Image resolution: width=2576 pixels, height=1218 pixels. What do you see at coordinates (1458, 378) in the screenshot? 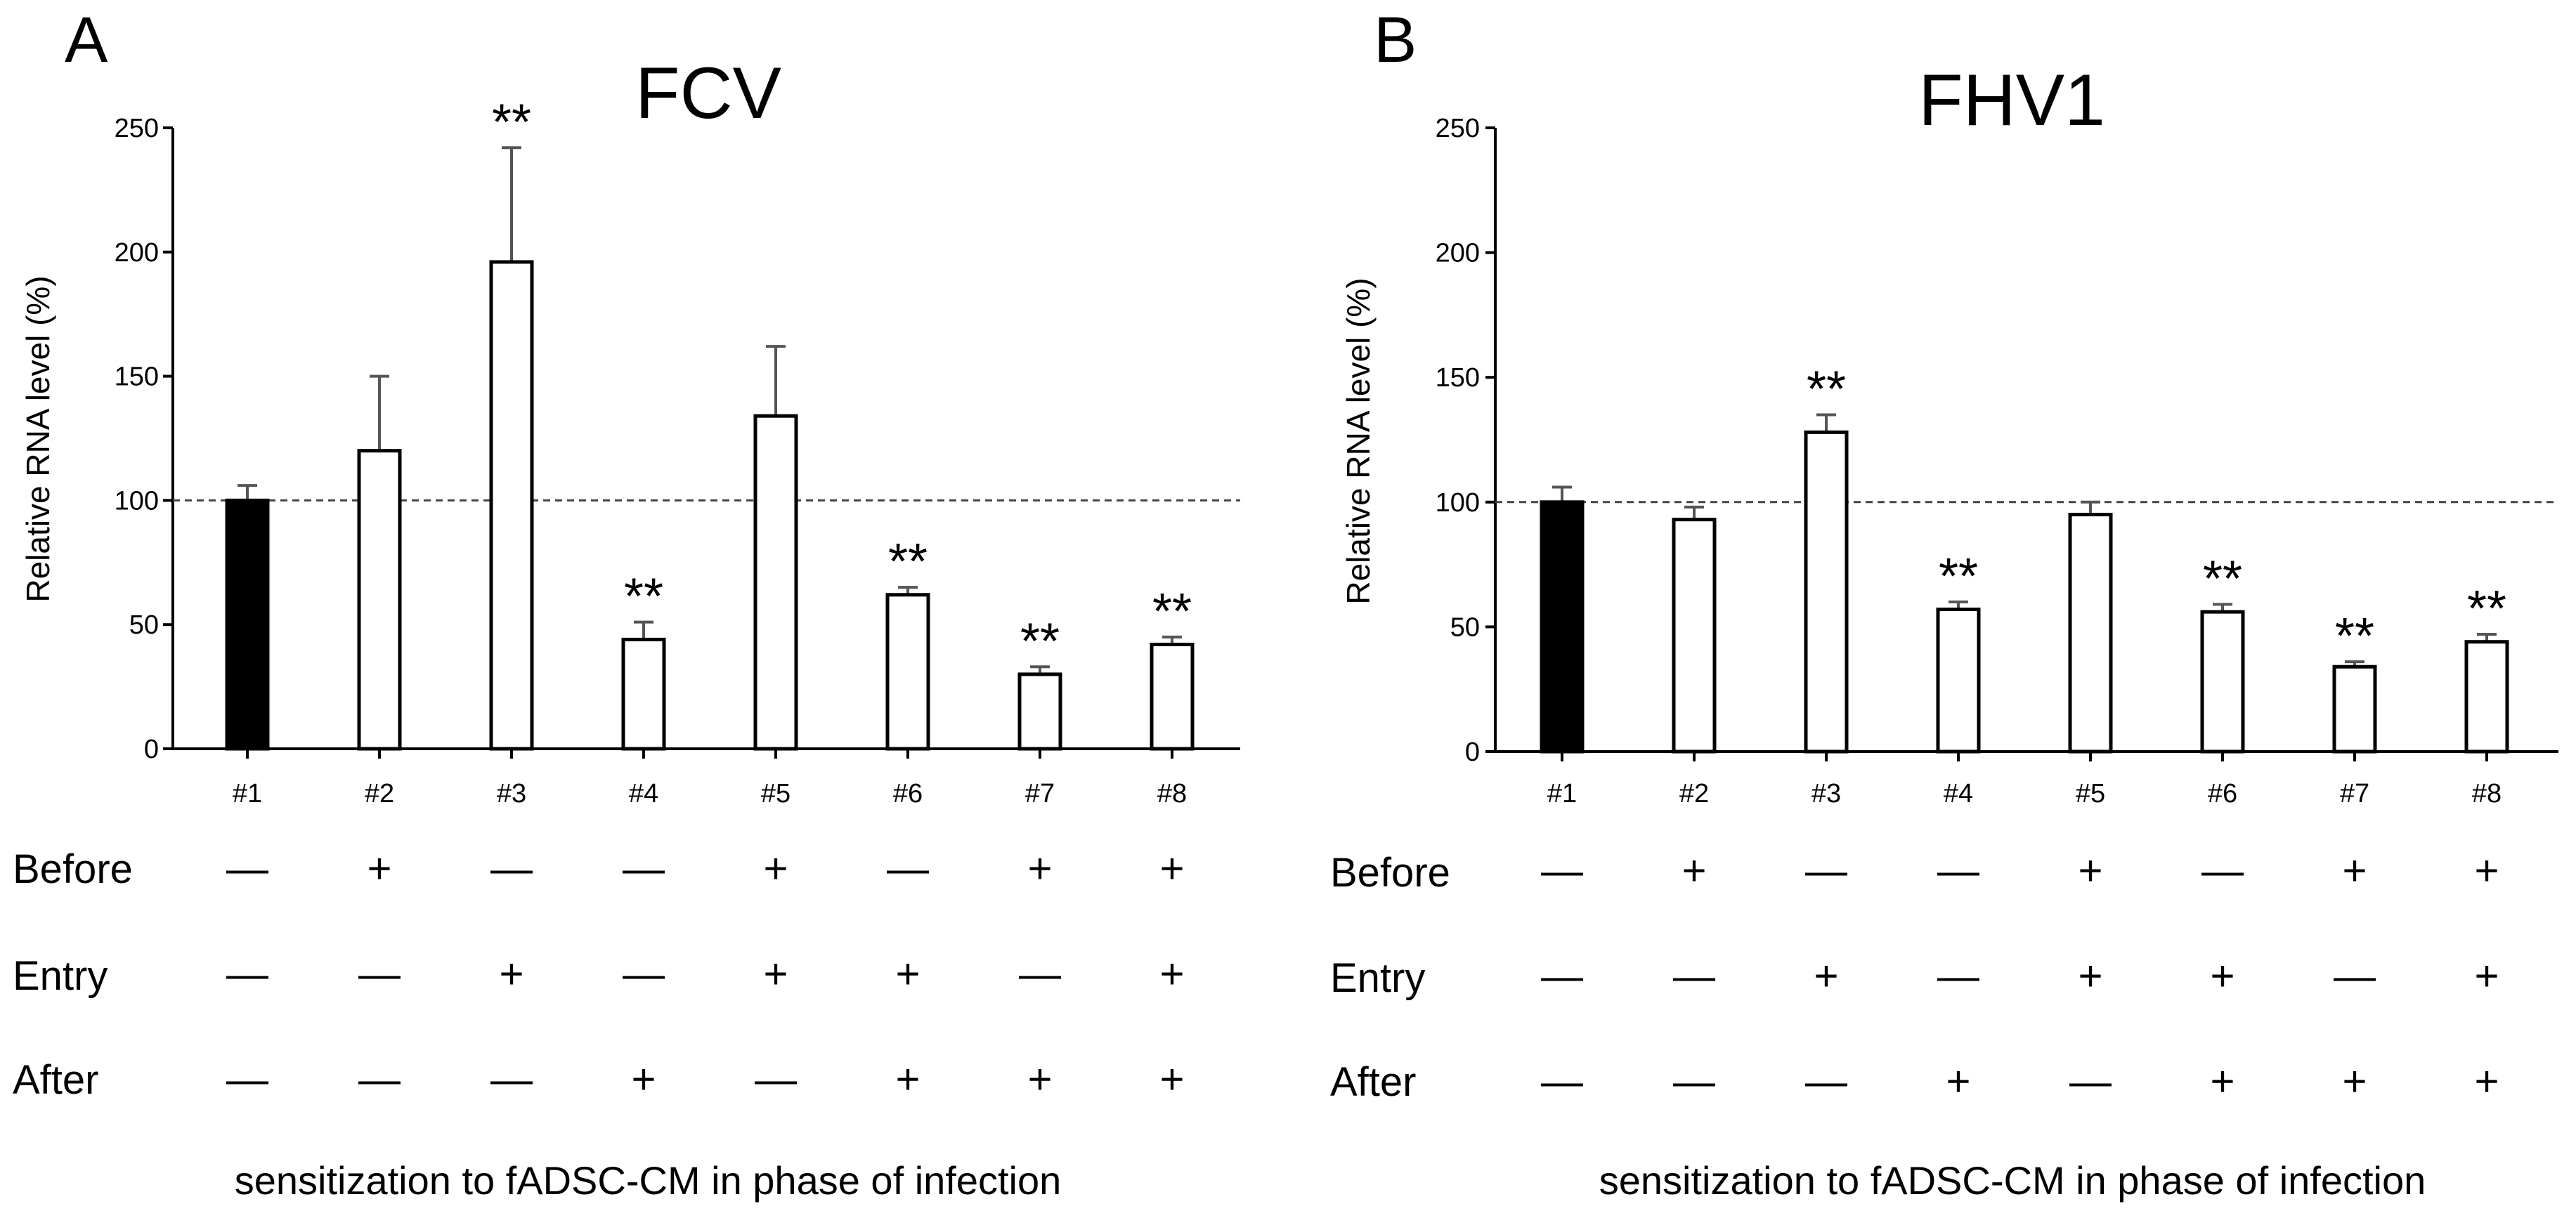
I see `y-tick-label: 150` at bounding box center [1458, 378].